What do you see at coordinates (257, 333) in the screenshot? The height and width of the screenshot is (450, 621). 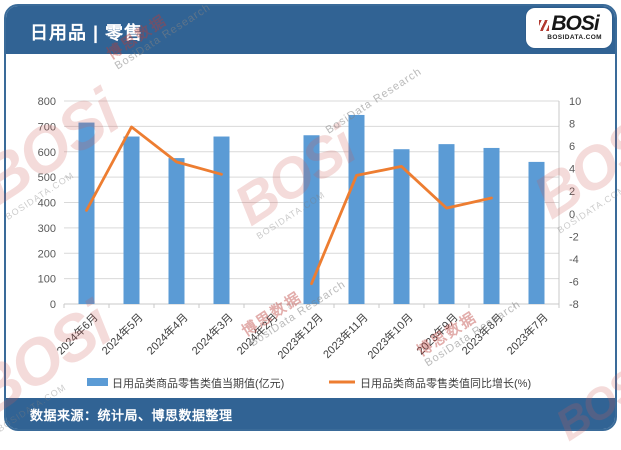 I see `x-axis-label: 2024年2月` at bounding box center [257, 333].